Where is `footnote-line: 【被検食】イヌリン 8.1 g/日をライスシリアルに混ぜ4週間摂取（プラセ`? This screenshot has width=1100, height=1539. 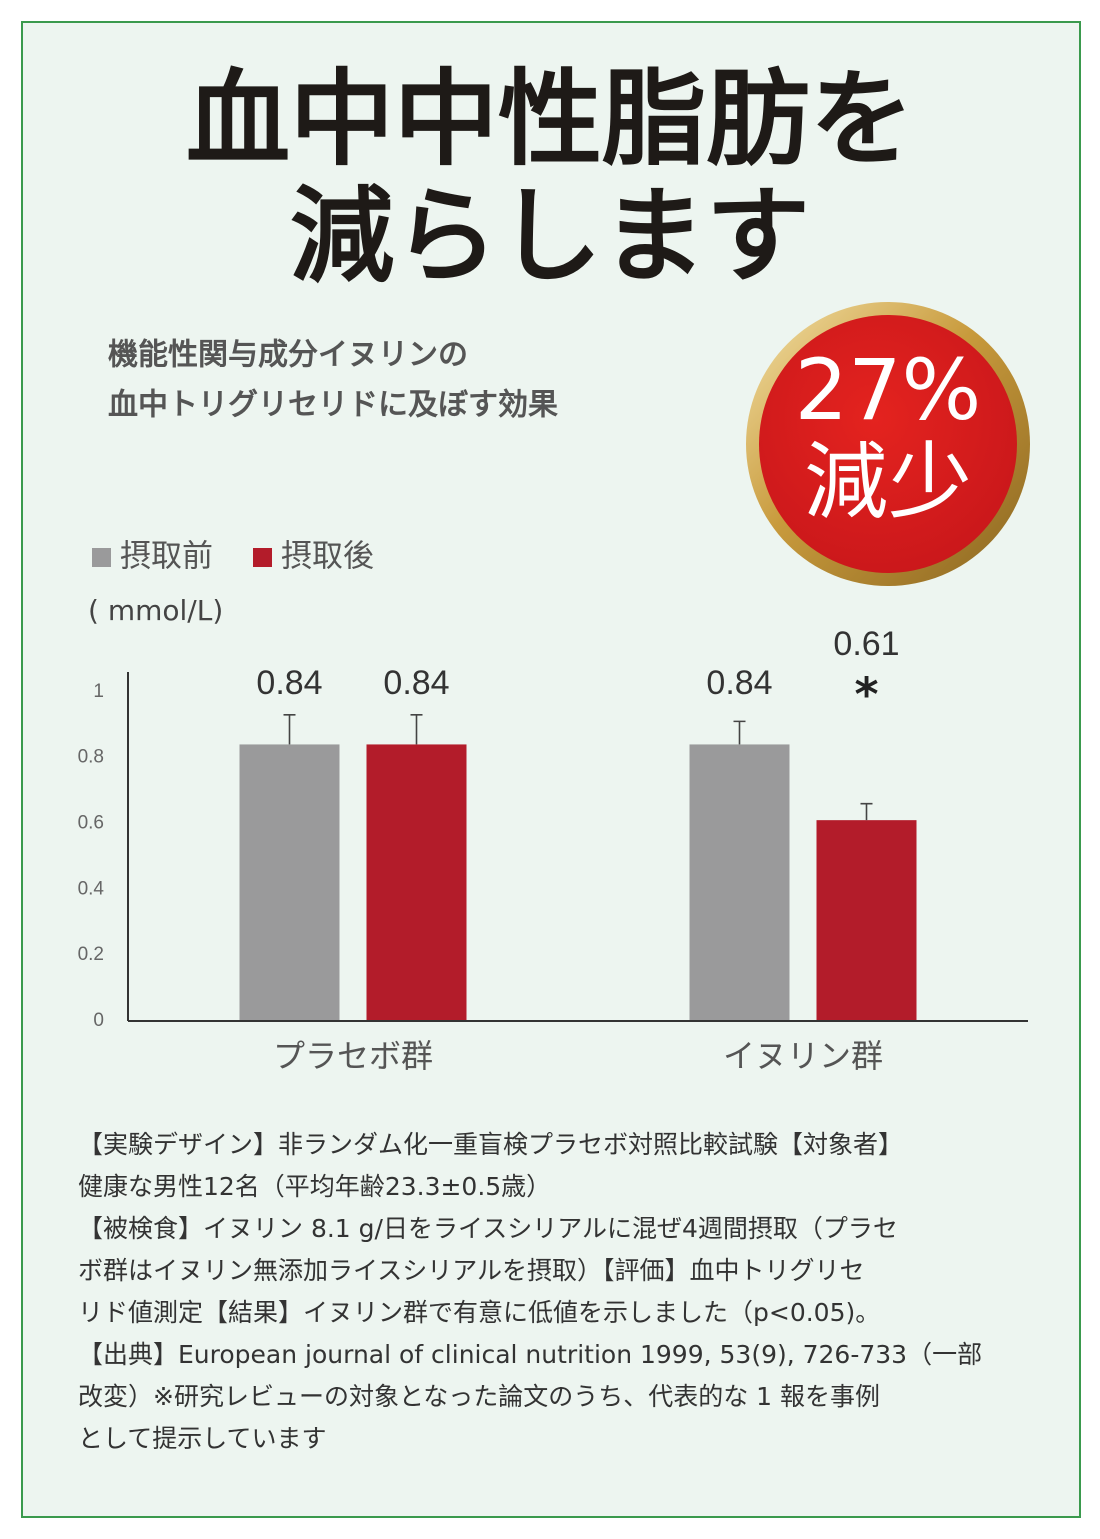 footnote-line: 【被検食】イヌリン 8.1 g/日をライスシリアルに混ぜ4週間摂取（プラセ is located at coordinates (488, 1228).